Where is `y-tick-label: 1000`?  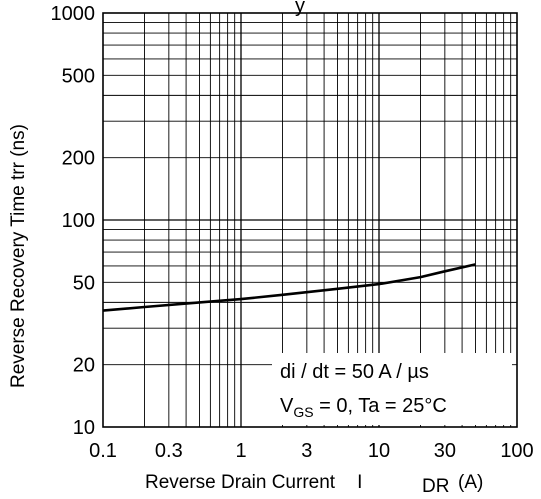
y-tick-label: 1000 is located at coordinates (73, 14).